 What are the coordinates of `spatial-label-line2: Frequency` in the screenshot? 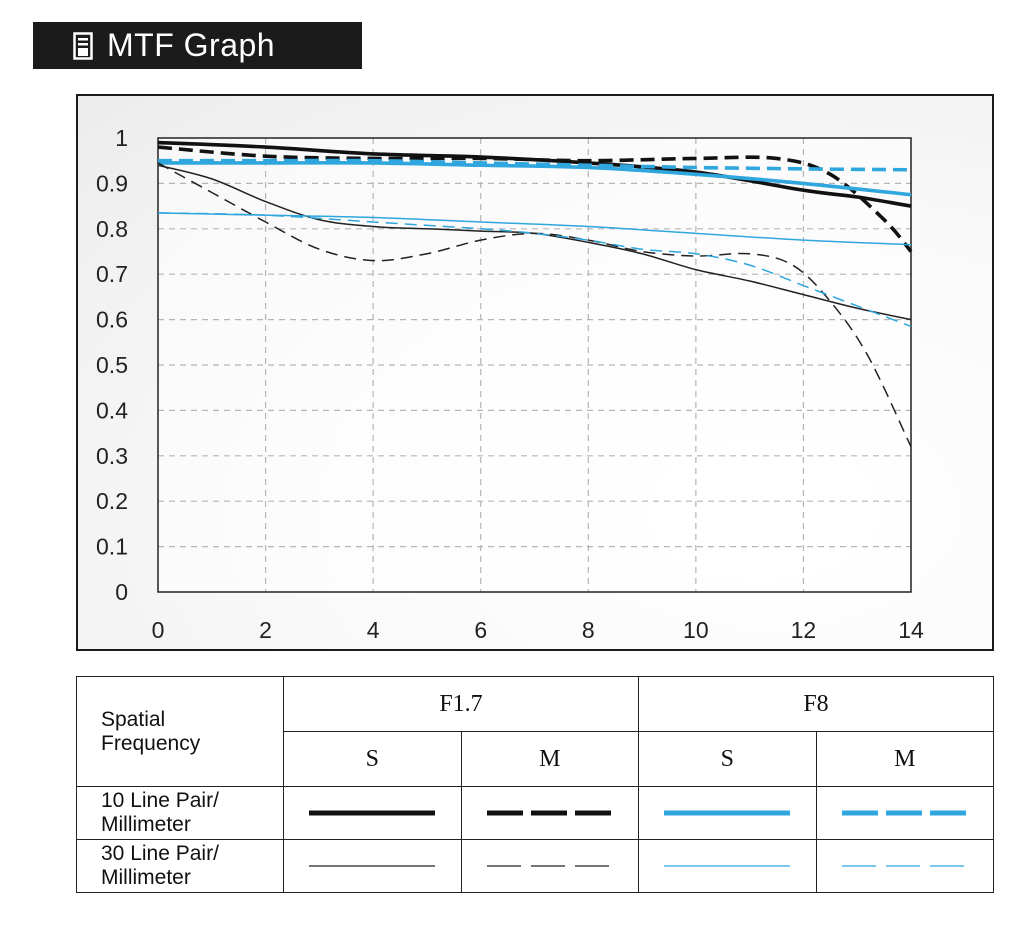 It's located at (151, 743).